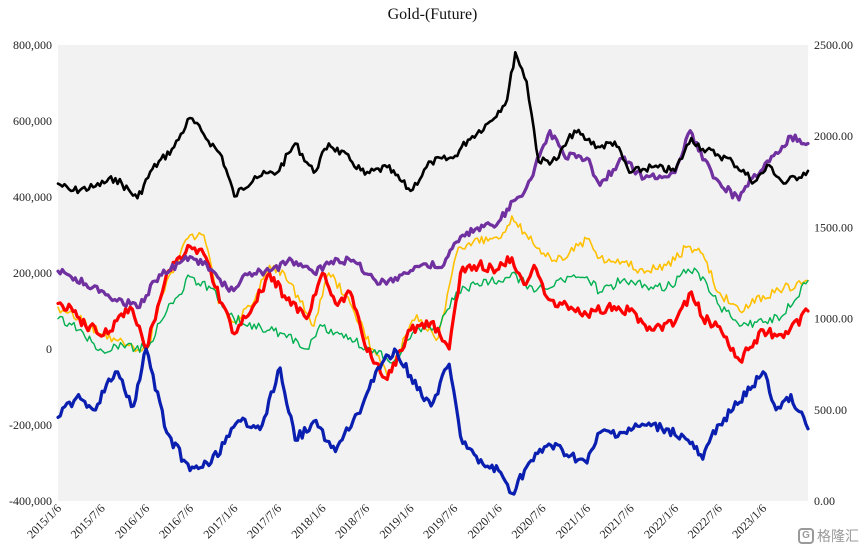 This screenshot has width=865, height=550. What do you see at coordinates (30, 501) in the screenshot?
I see `y-left-tick-label: -400,000` at bounding box center [30, 501].